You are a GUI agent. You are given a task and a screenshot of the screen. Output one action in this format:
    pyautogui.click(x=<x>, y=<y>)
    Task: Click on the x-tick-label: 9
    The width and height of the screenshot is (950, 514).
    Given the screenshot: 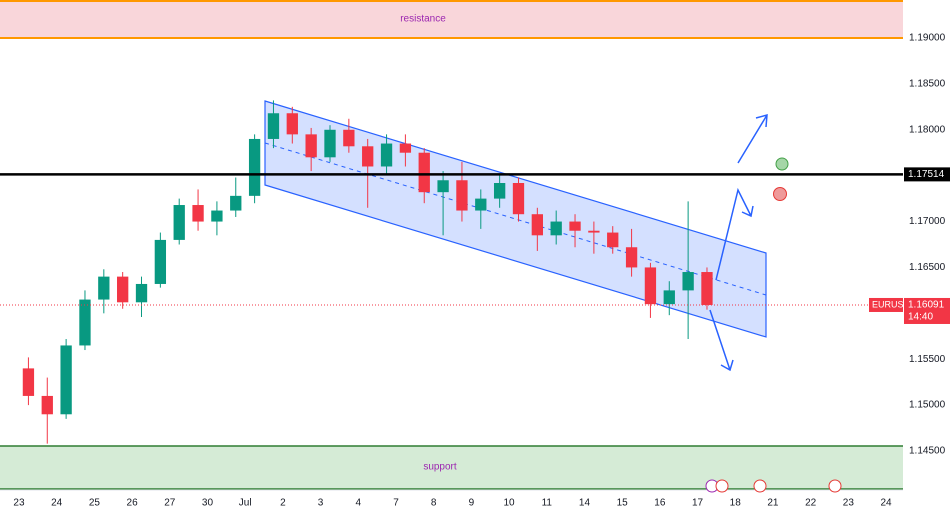 What is the action you would take?
    pyautogui.click(x=472, y=503)
    